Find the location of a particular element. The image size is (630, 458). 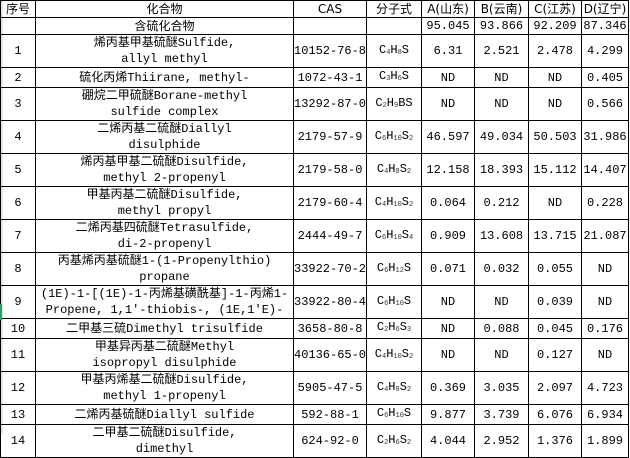

header-no: 序号 is located at coordinates (18, 9).